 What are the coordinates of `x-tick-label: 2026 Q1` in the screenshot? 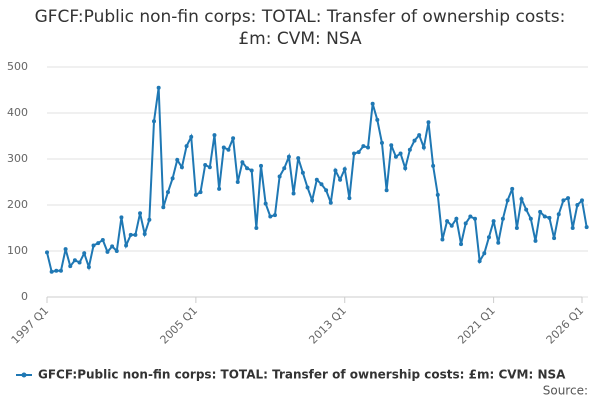 It's located at (565, 325).